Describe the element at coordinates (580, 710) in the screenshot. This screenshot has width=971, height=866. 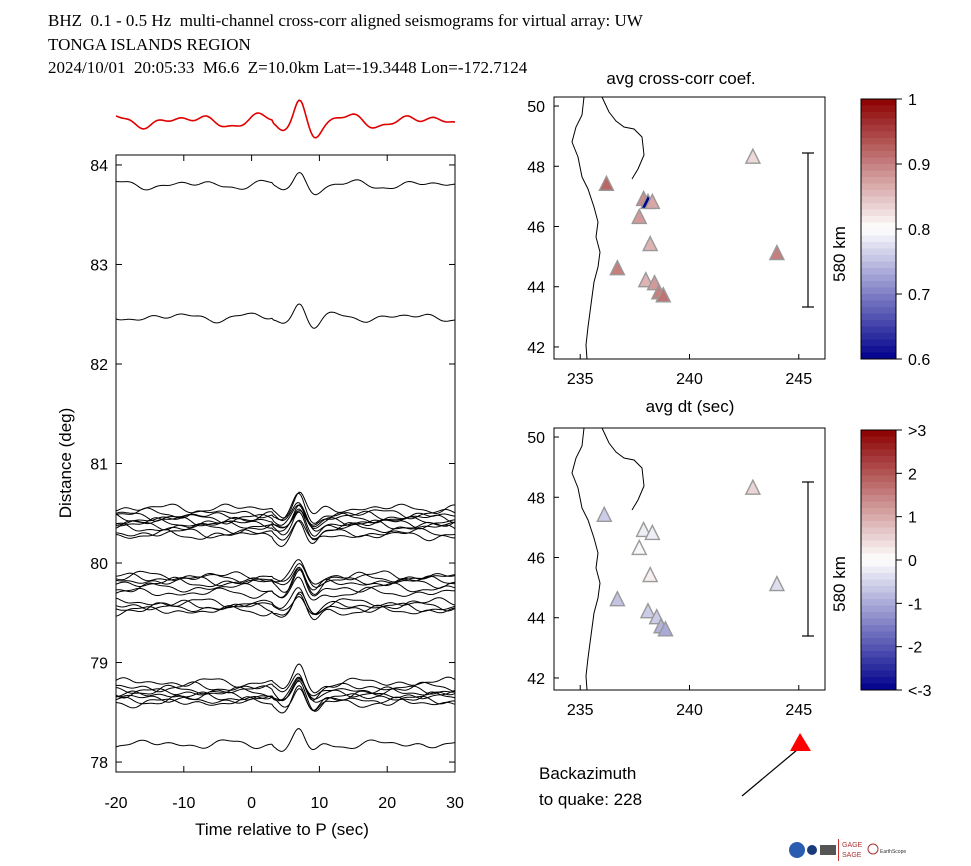
I see `map-x-tick-label: 235` at that location.